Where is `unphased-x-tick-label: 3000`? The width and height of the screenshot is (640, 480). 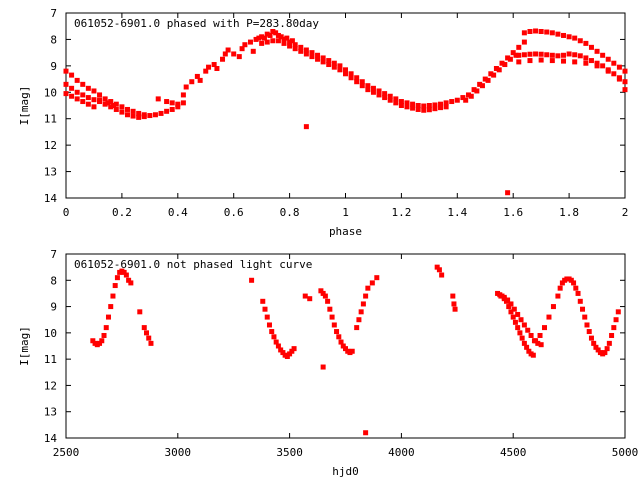
unphased-x-tick-label: 3000 is located at coordinates (178, 452).